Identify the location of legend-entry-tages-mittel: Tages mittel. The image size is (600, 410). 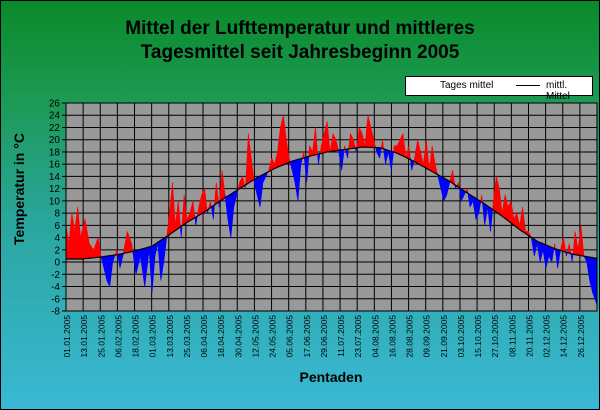
(467, 85).